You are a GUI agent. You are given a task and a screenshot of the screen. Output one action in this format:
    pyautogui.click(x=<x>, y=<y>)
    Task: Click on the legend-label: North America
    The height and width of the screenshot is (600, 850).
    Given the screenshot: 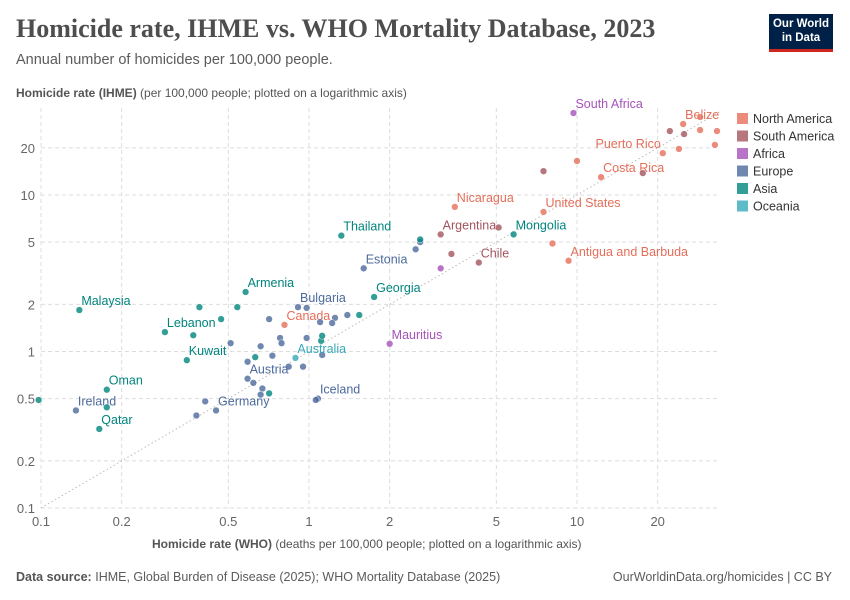 What is the action you would take?
    pyautogui.click(x=792, y=119)
    